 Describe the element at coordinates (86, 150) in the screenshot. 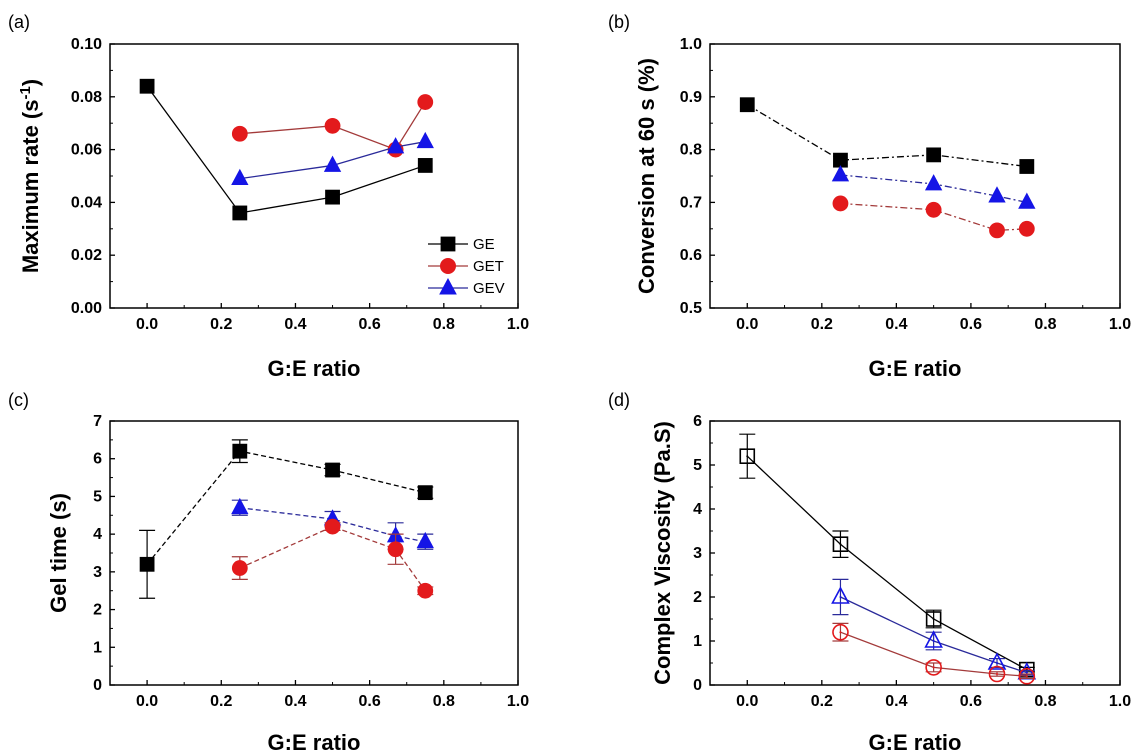

I see `y-tick-label: 0.06` at that location.